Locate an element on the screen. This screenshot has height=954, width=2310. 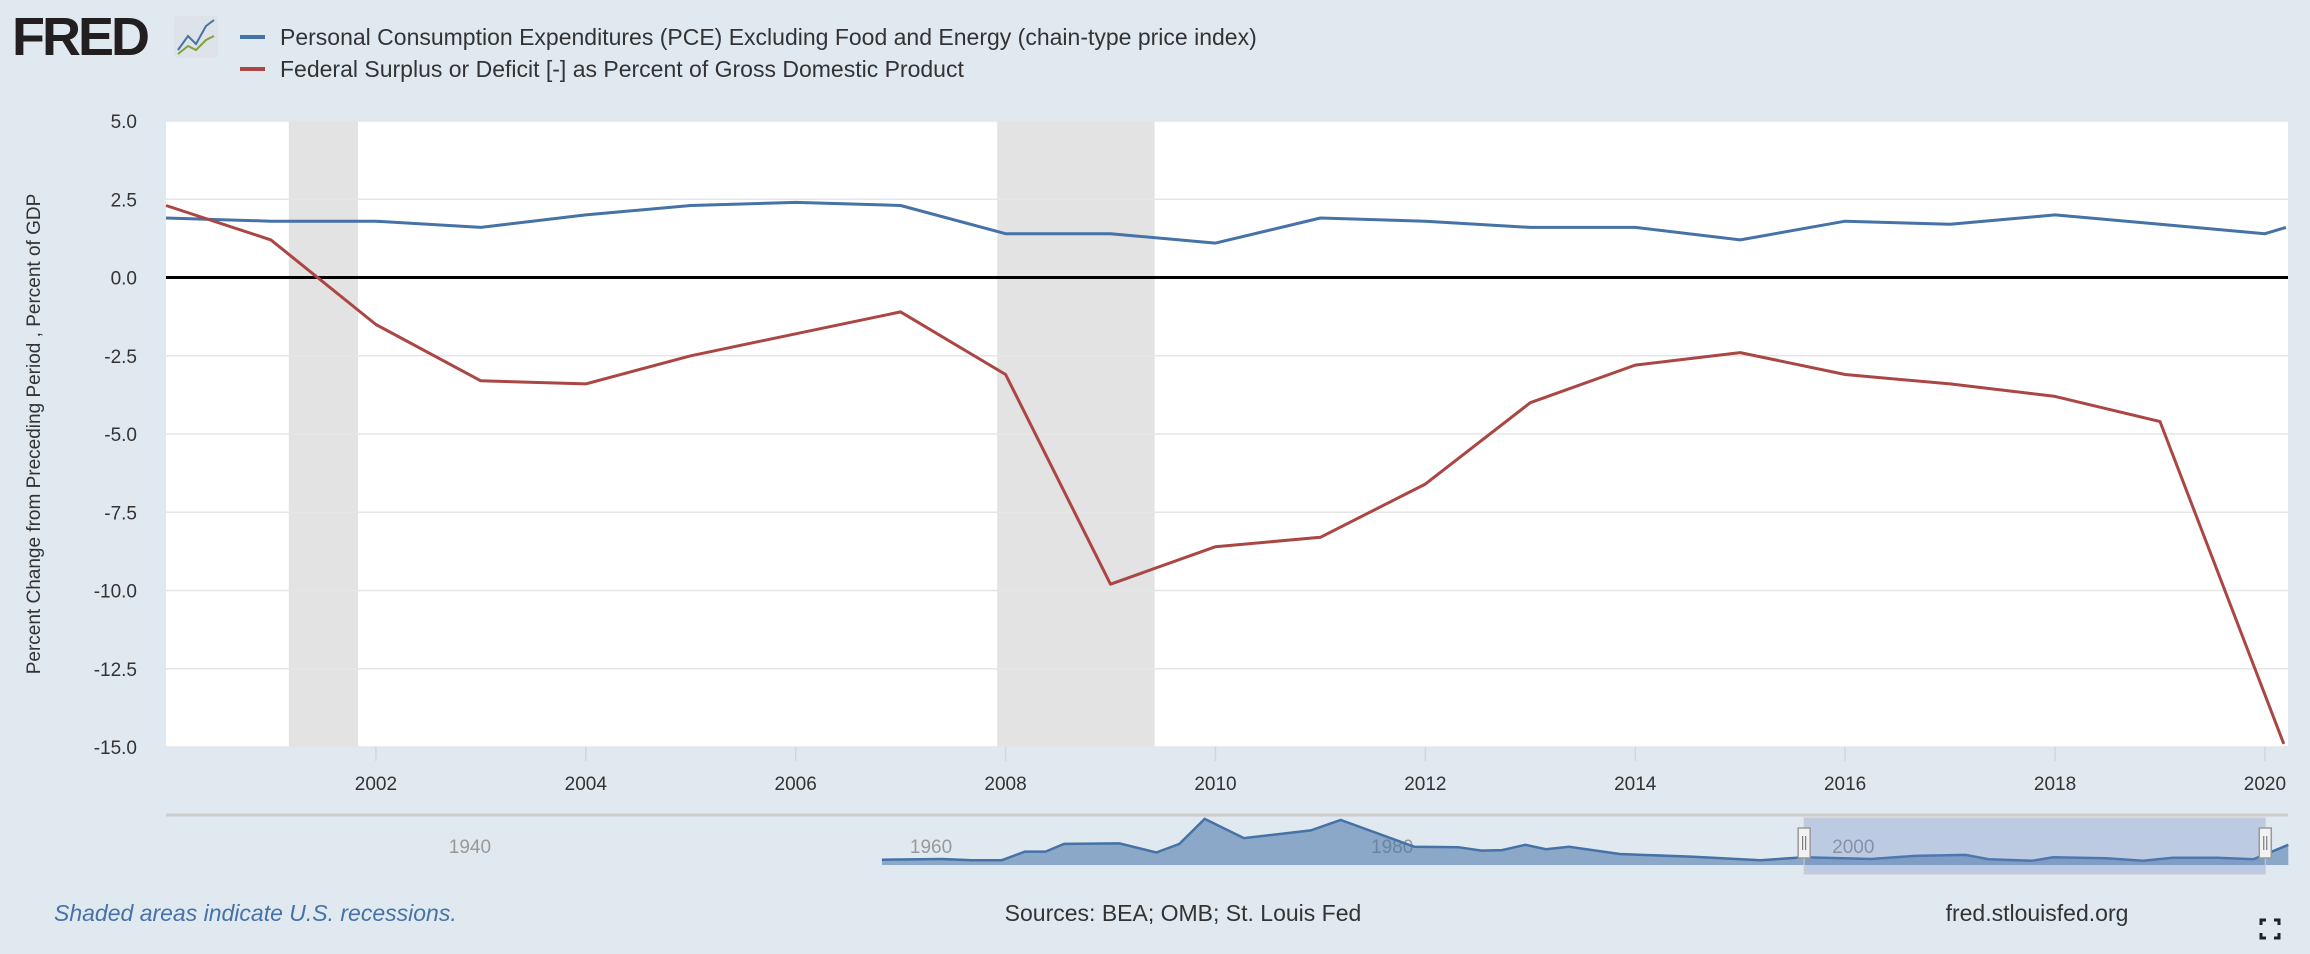
y-tick-label: -10.0 is located at coordinates (115, 592).